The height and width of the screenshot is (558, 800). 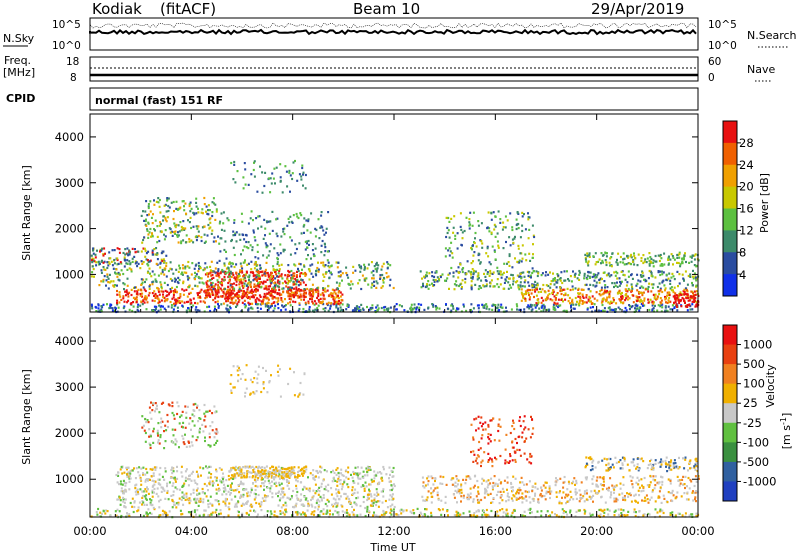 I want to click on colorbar-swatch, so click(x=730, y=241).